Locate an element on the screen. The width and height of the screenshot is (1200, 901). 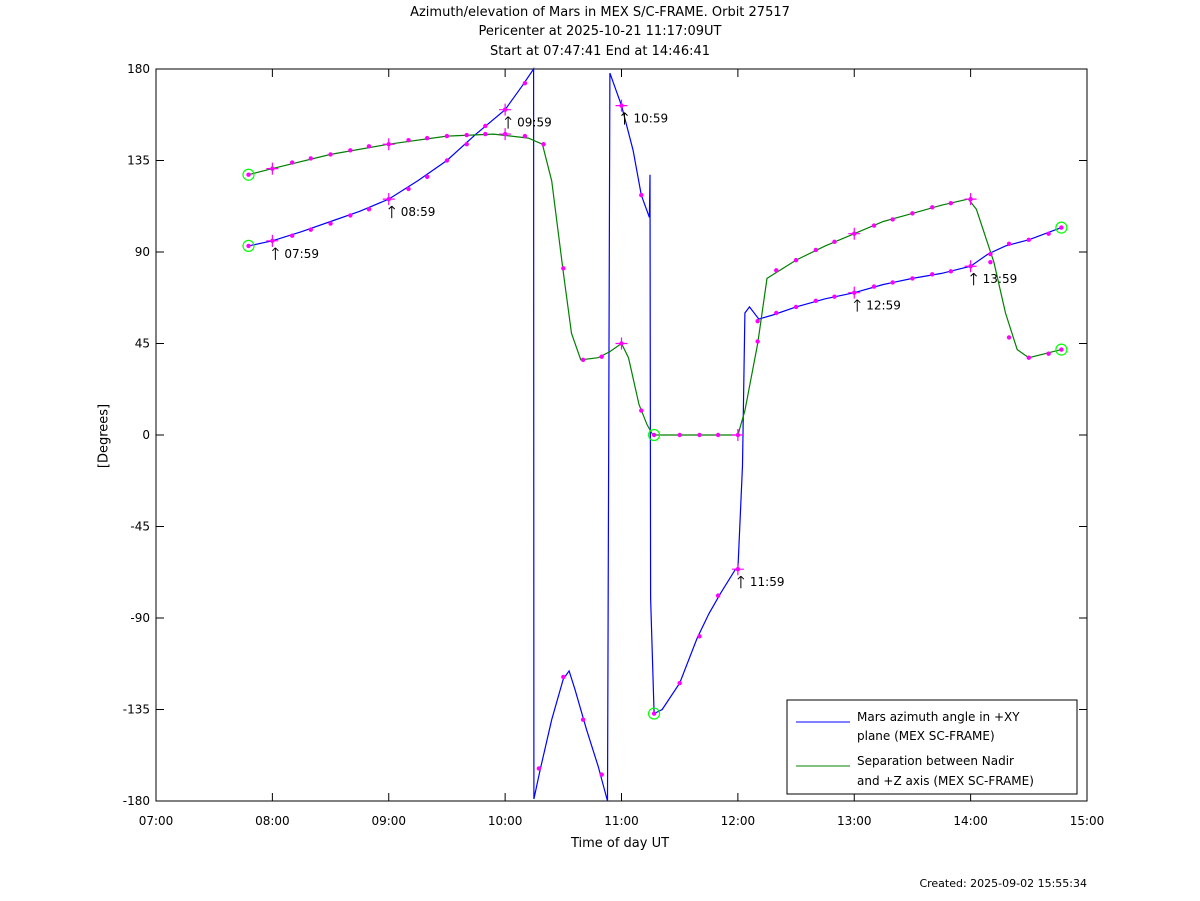
x-tick-label: 07:00 is located at coordinates (156, 821).